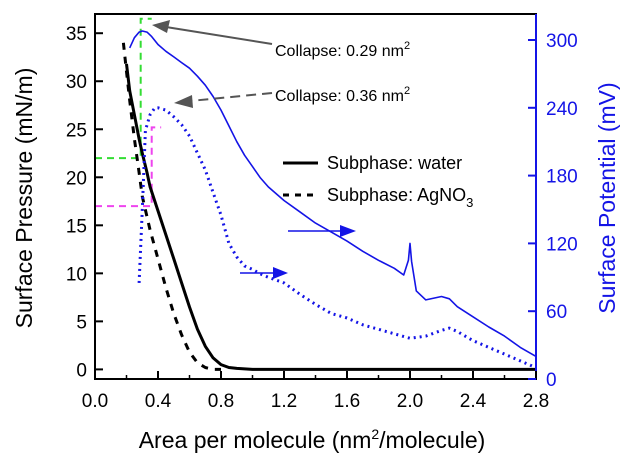 Image resolution: width=630 pixels, height=459 pixels. I want to click on y-axis-right-title: Surface Potential (mV), so click(607, 197).